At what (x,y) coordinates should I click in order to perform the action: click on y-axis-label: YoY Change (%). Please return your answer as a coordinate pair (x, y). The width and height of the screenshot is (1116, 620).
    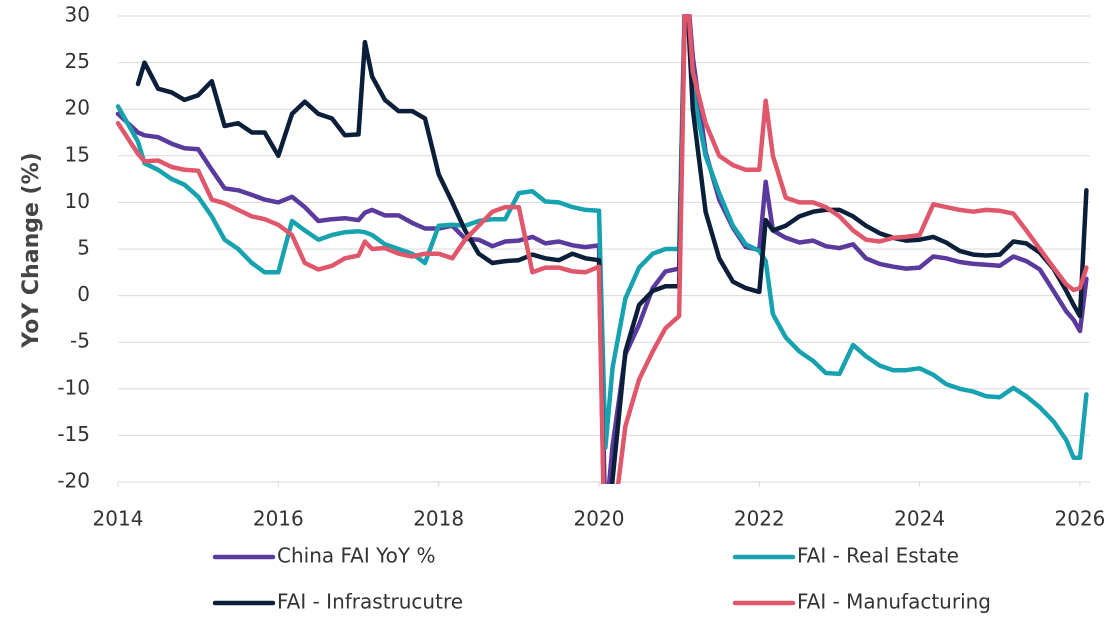
    Looking at the image, I should click on (31, 250).